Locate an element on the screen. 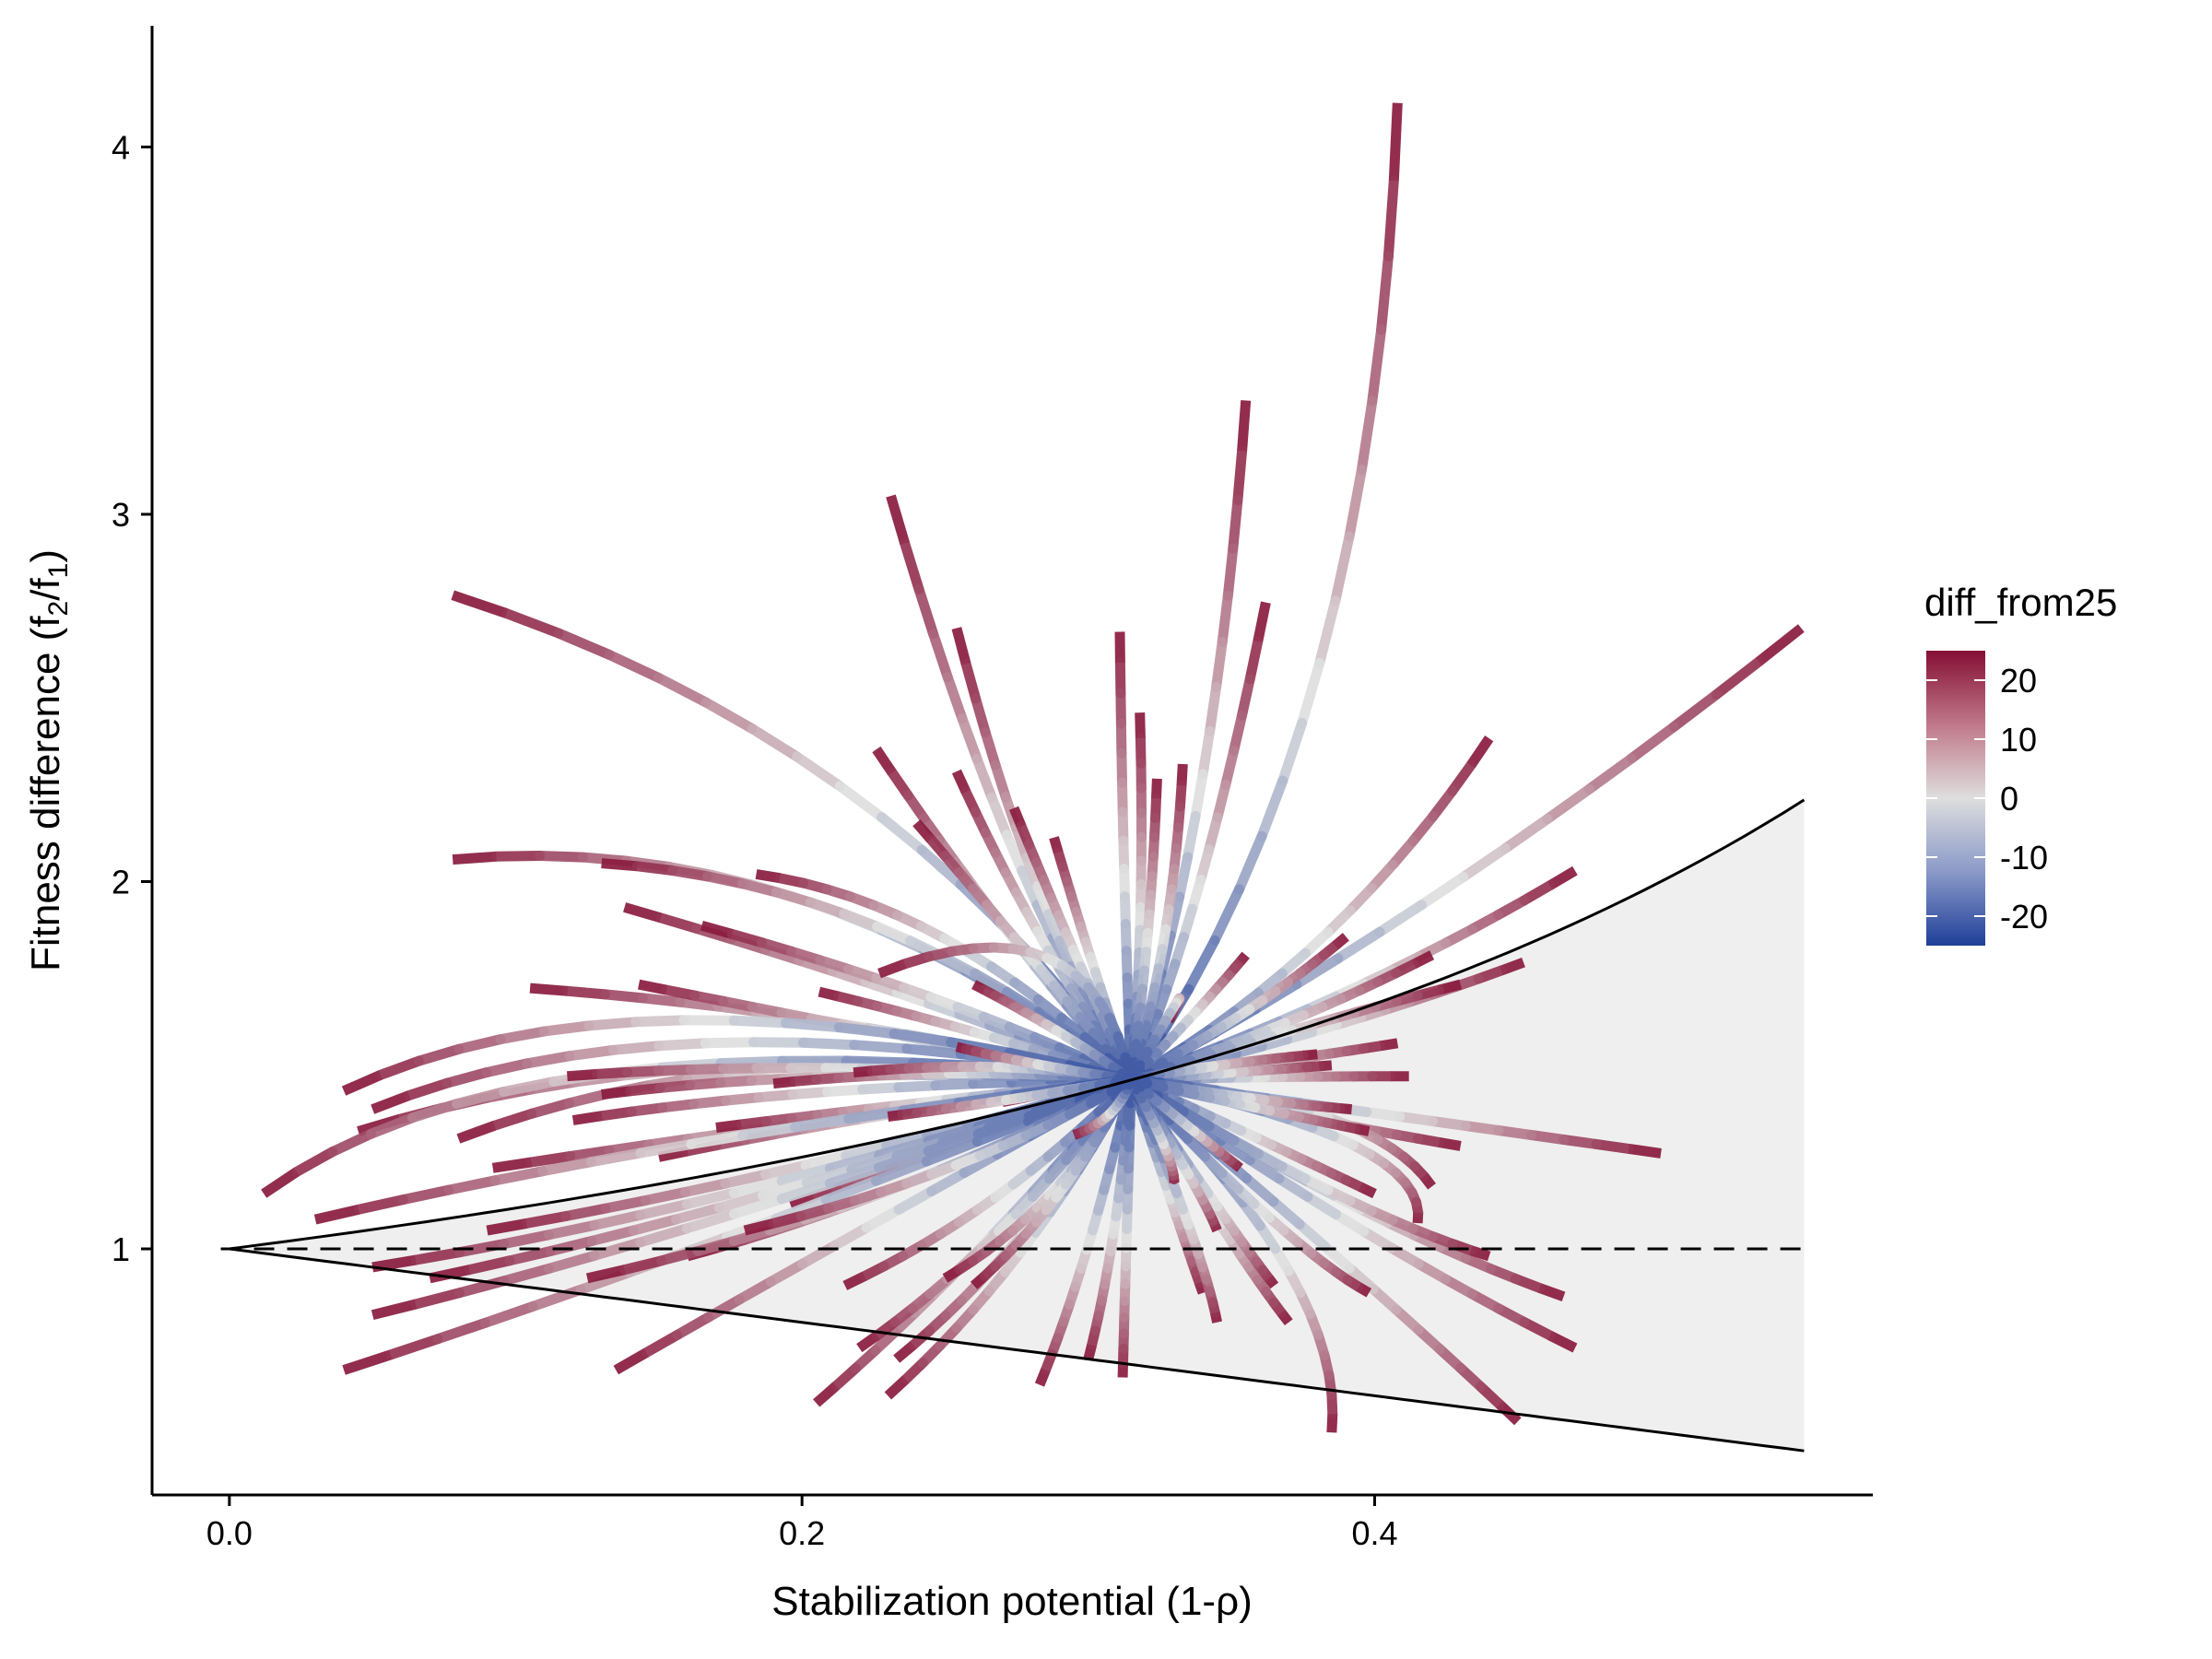  legend-label: -10 is located at coordinates (2024, 858).